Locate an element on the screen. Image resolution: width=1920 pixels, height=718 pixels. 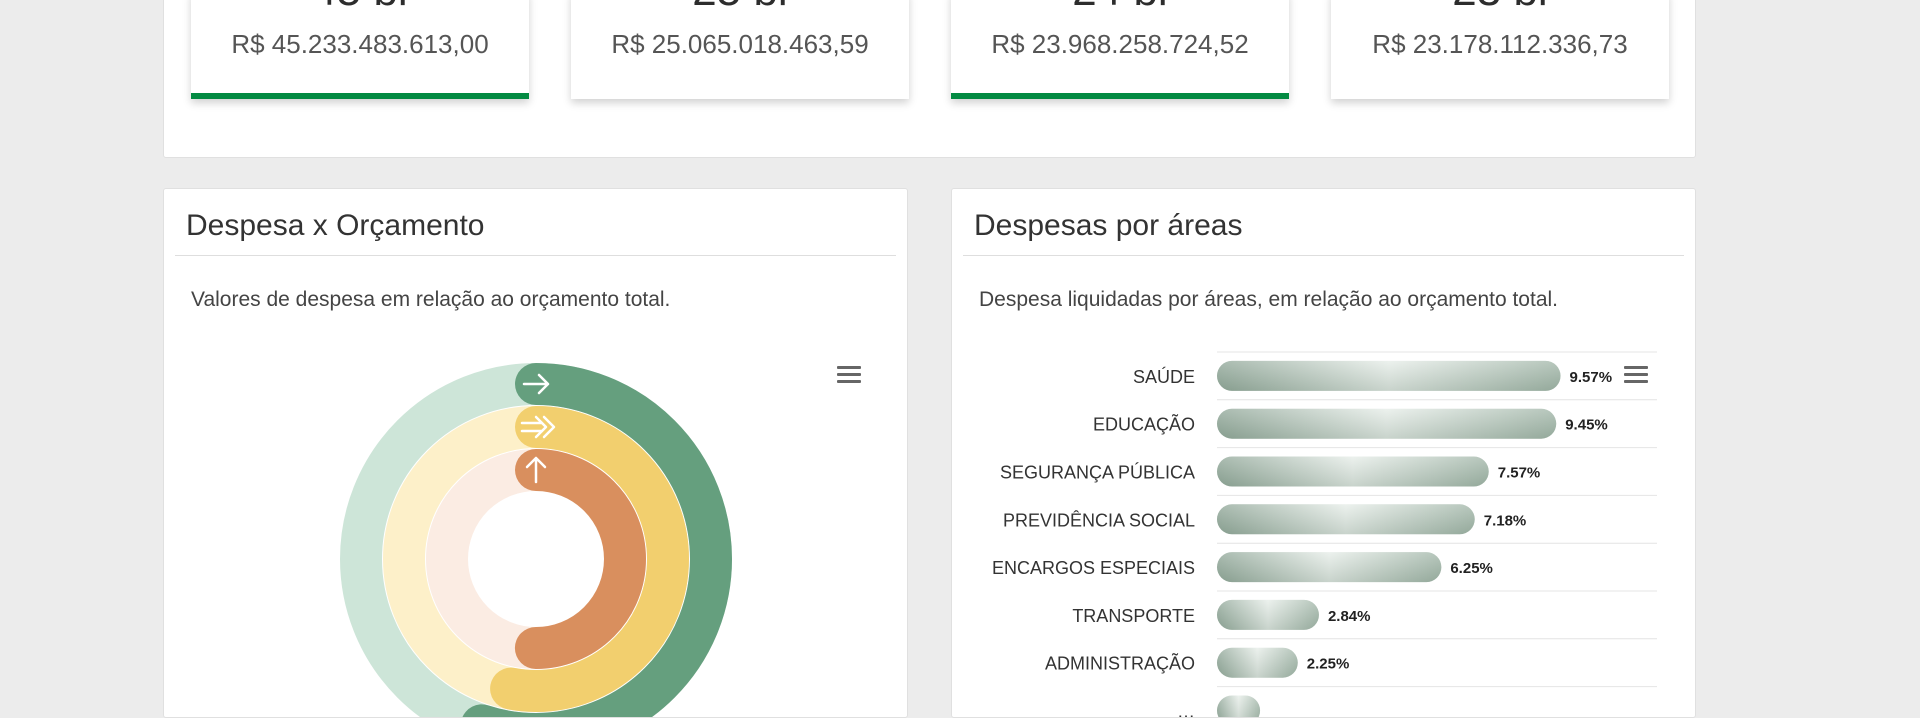
kpi-full-value: R$ 25.065.018.463,59 is located at coordinates (740, 44).